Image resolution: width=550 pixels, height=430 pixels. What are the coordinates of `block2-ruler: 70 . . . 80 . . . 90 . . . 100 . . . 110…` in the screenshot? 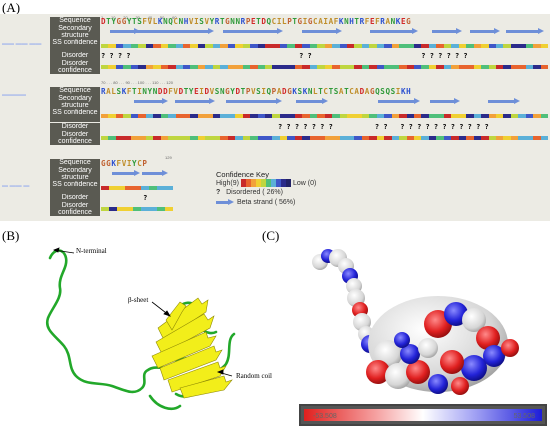 It's located at (137, 82).